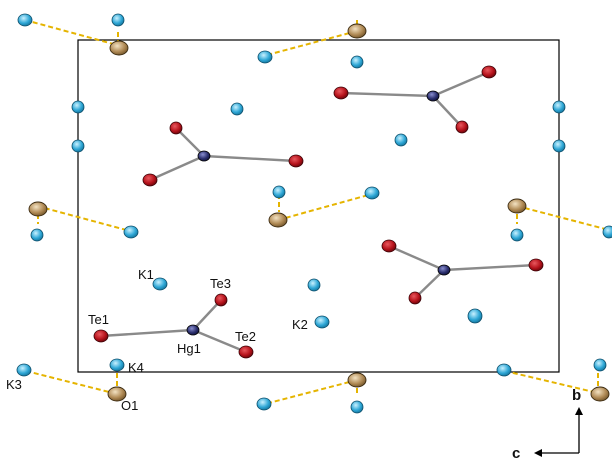  What do you see at coordinates (117, 365) in the screenshot?
I see `potassium-atom-k4` at bounding box center [117, 365].